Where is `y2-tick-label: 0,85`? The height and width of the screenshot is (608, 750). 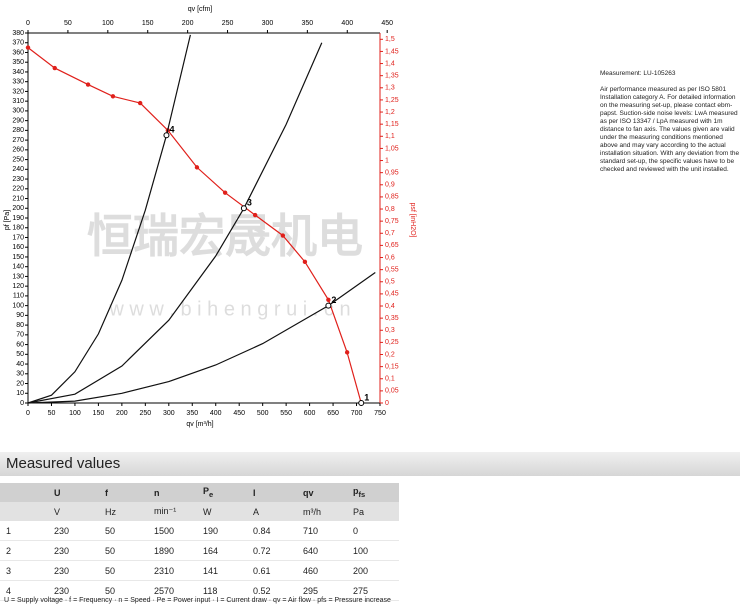
y2-tick-label: 0,85 is located at coordinates (392, 197).